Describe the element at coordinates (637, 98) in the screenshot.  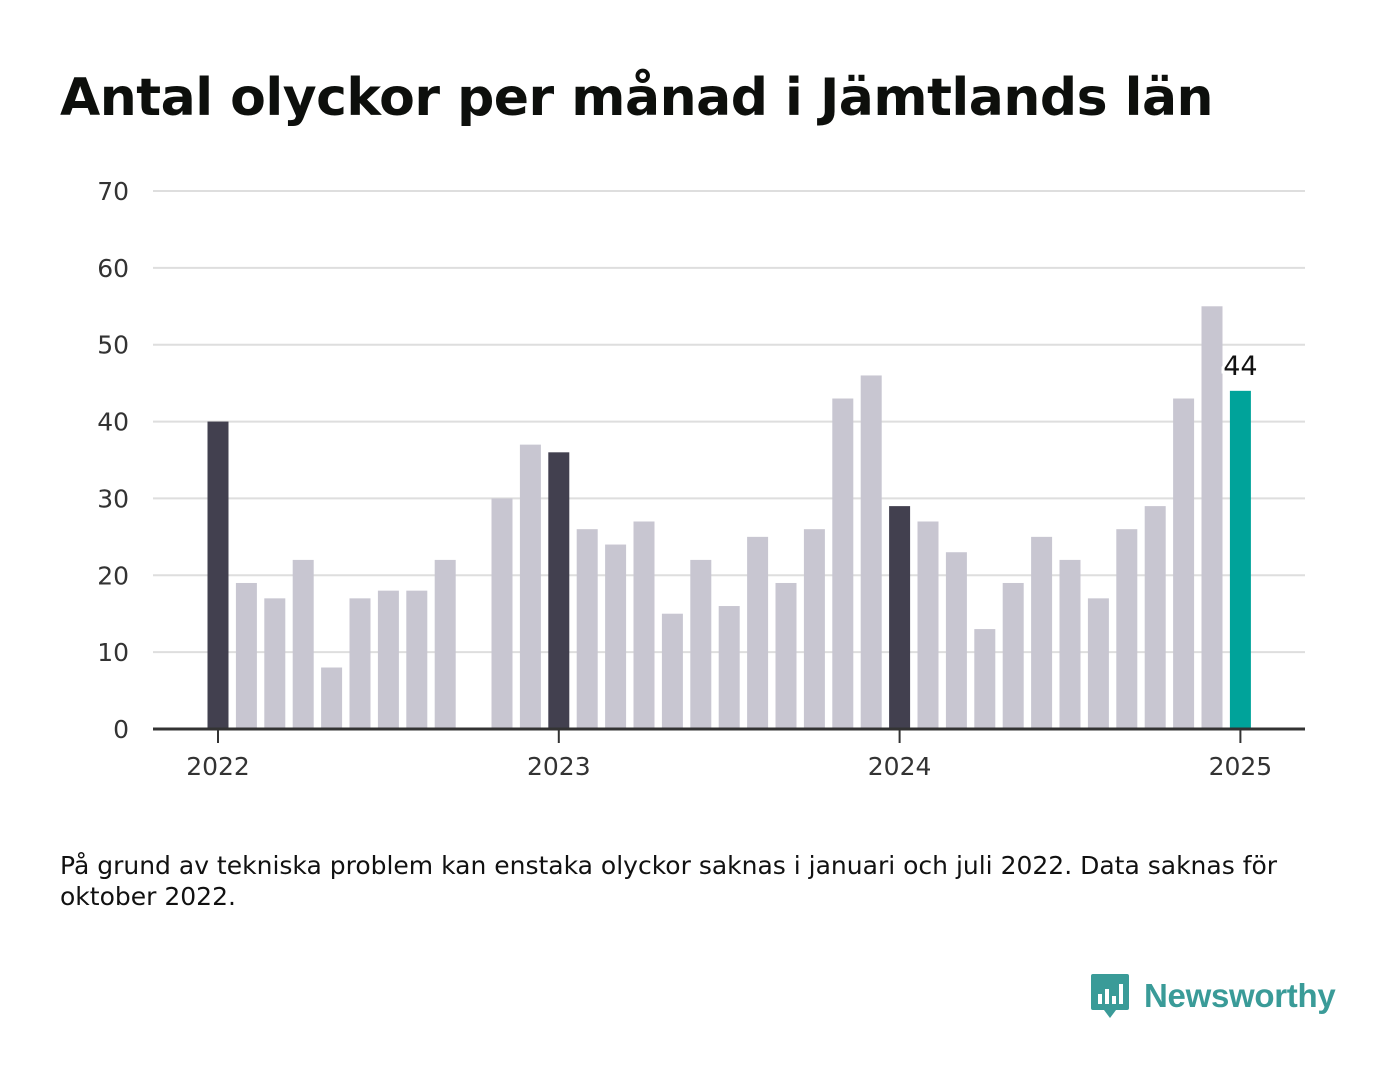
I see `chart-title: Antal olyckor per månad i Jämtlands län` at that location.